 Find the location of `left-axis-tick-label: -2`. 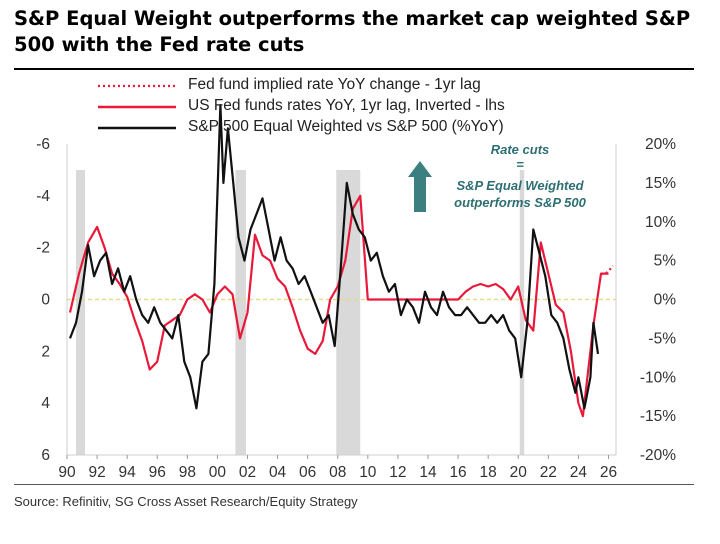

left-axis-tick-label: -2 is located at coordinates (43, 248).